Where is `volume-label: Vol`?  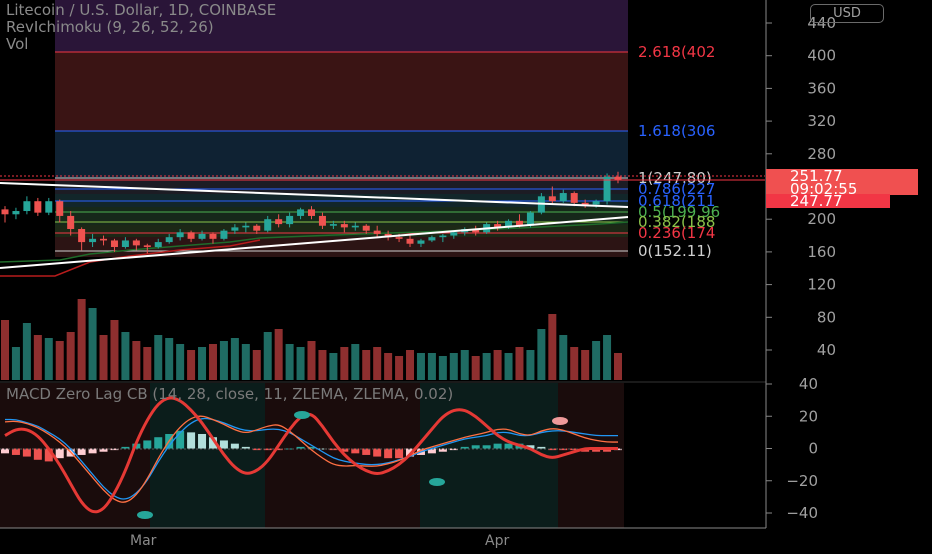 volume-label: Vol is located at coordinates (17, 44).